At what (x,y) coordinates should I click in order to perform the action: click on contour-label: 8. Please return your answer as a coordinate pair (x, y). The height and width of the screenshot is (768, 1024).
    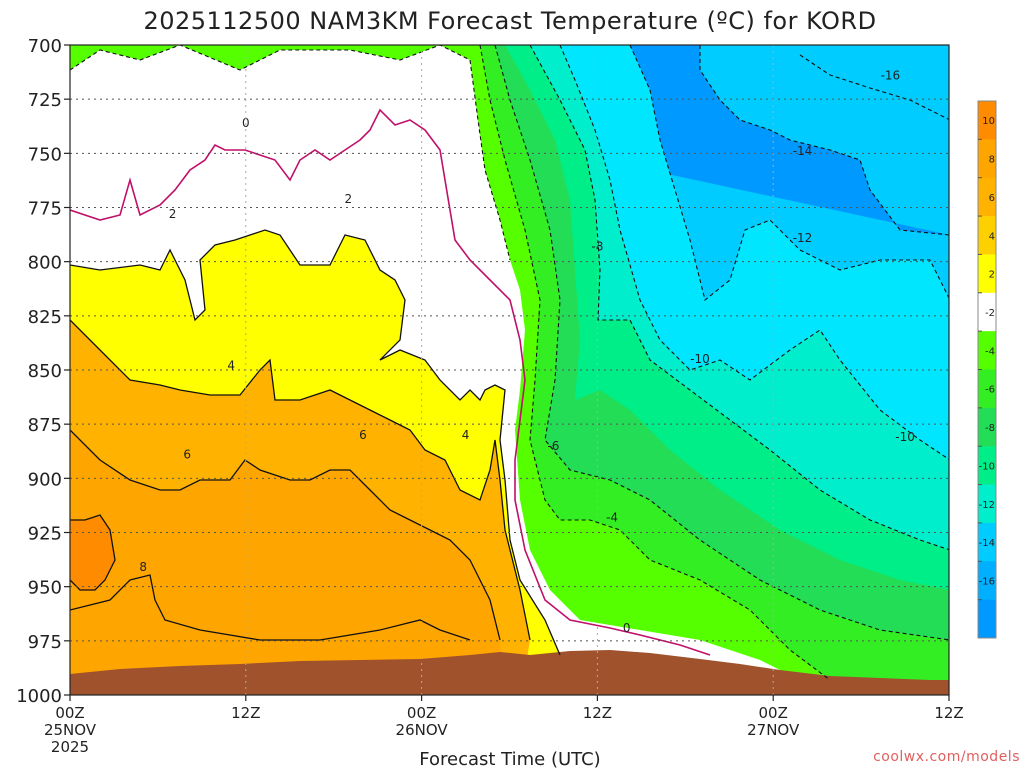
    Looking at the image, I should click on (143, 567).